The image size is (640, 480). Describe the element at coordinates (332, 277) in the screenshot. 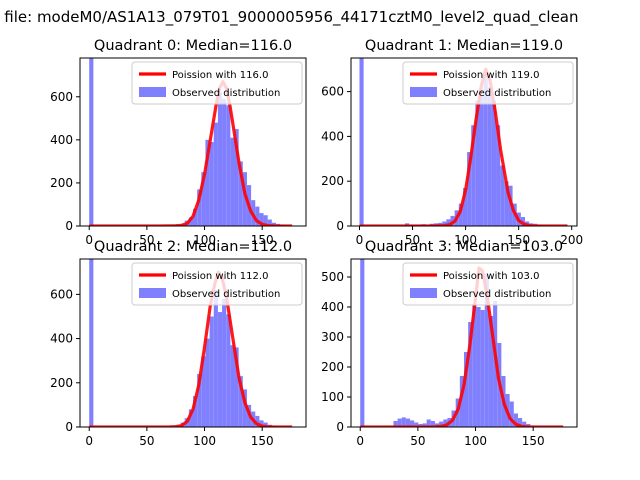

I see `y-tick-label: 500` at that location.